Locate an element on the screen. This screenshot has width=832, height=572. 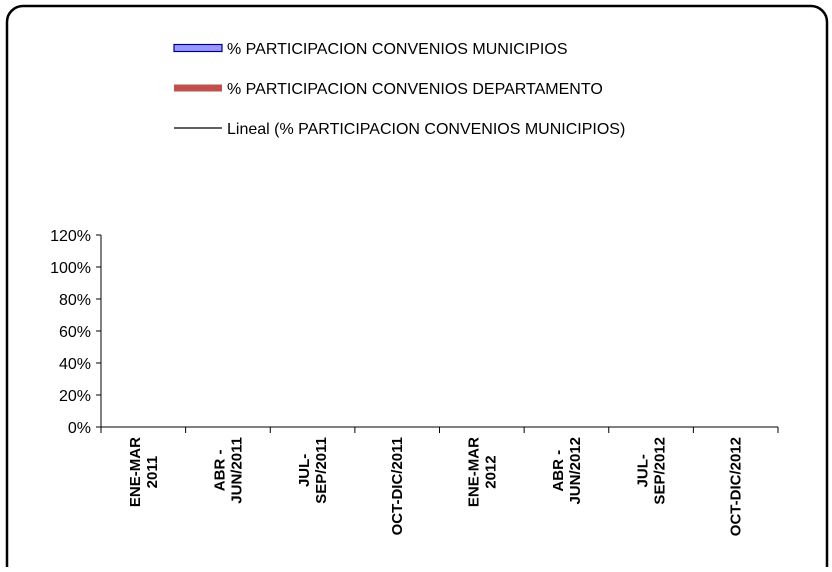
x-tick-label: ABR -JUN/2011 is located at coordinates (228, 470).